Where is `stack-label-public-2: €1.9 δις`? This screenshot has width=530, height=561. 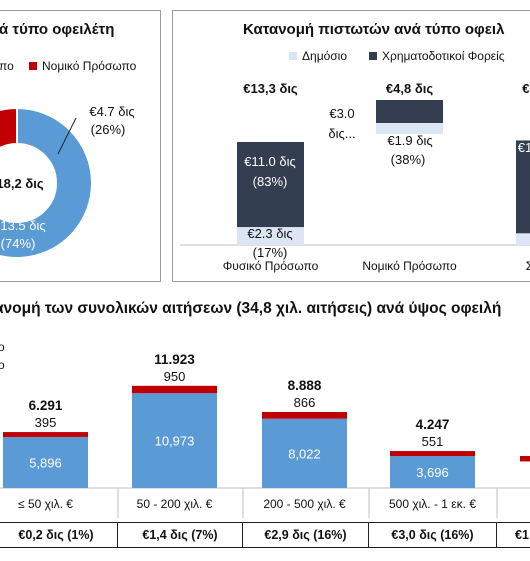 stack-label-public-2: €1.9 δις is located at coordinates (409, 140).